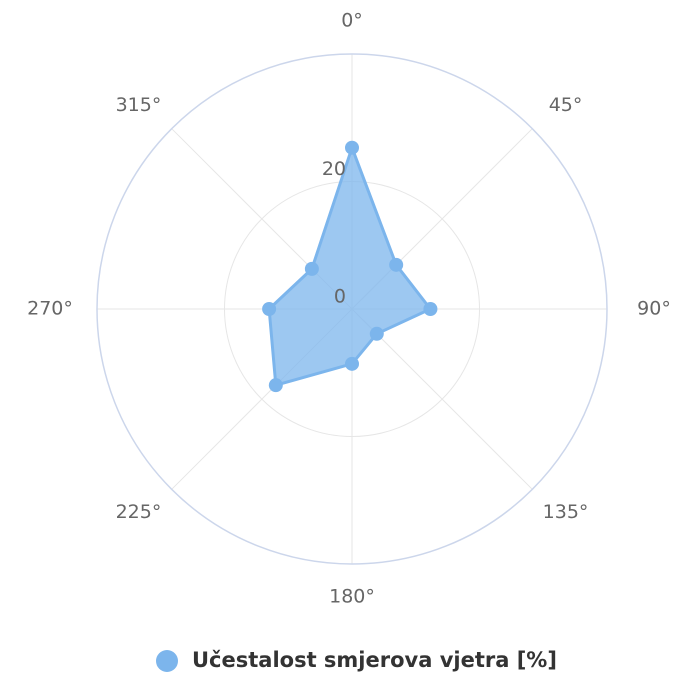  What do you see at coordinates (566, 512) in the screenshot?
I see `angle-label: 135°` at bounding box center [566, 512].